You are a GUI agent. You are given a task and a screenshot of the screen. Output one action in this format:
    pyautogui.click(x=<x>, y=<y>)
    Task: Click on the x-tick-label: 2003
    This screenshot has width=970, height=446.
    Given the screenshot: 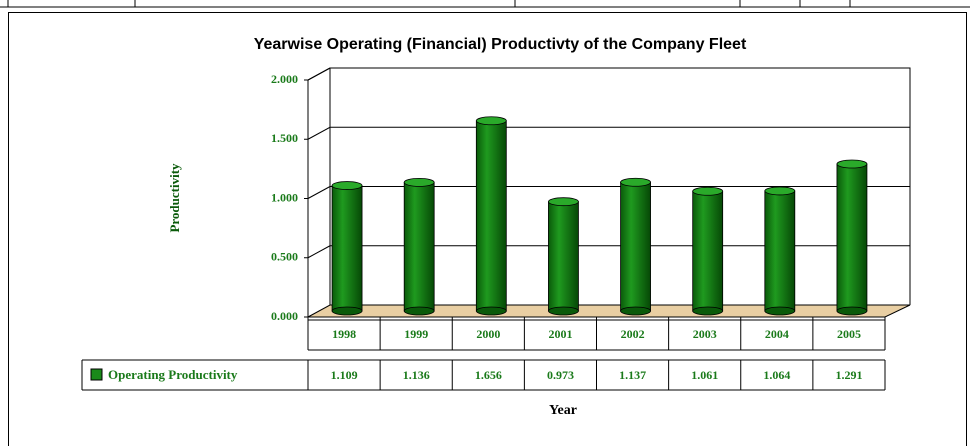 What is the action you would take?
    pyautogui.click(x=705, y=334)
    